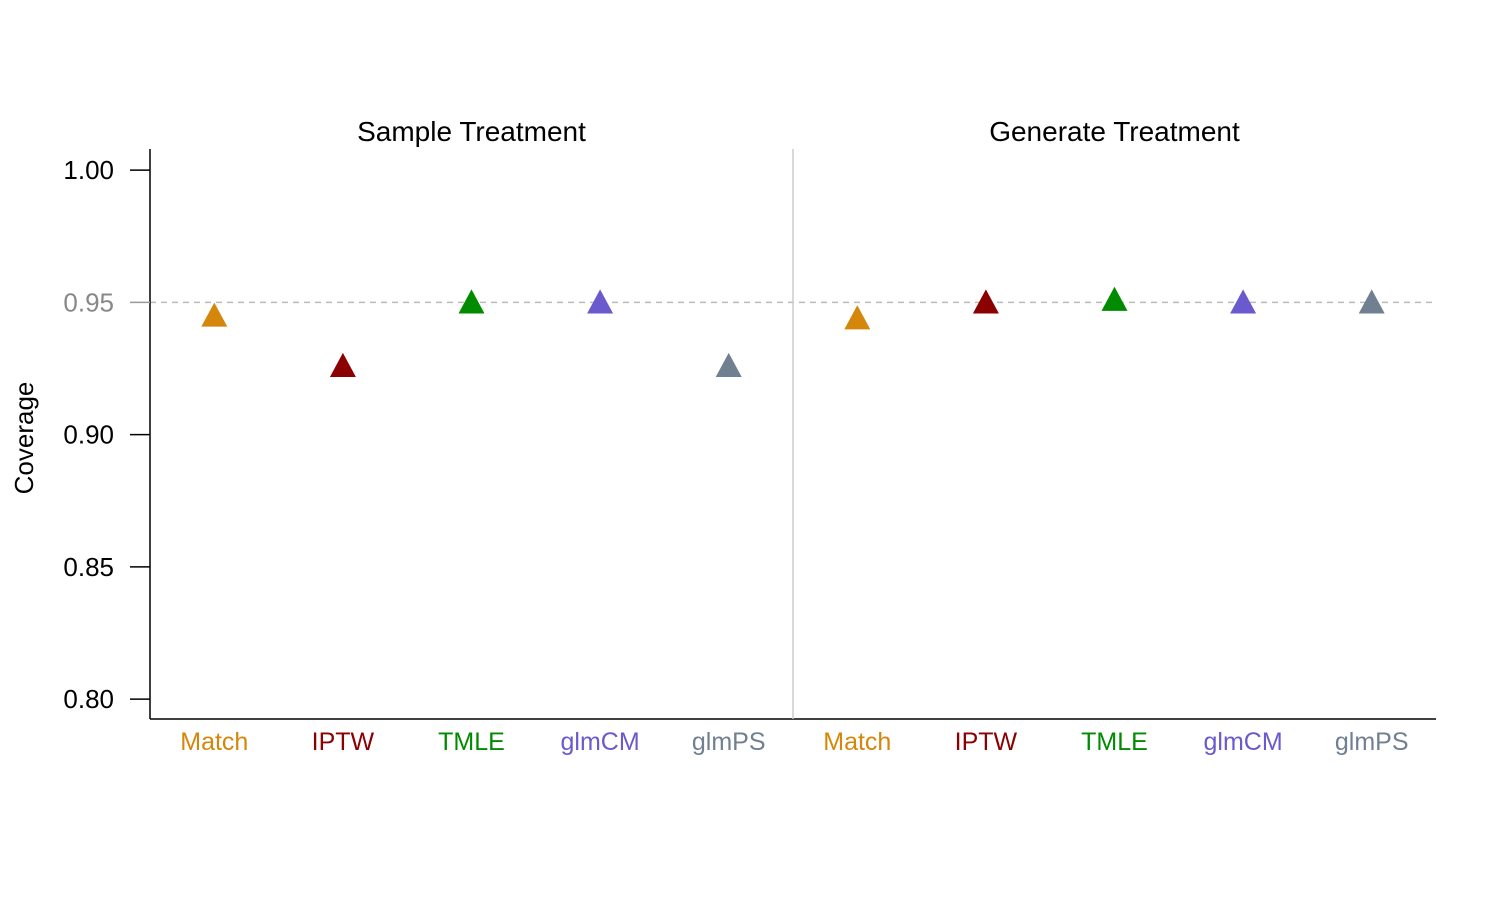 The image size is (1512, 906). Describe the element at coordinates (88, 302) in the screenshot. I see `y-tick-label: 0.95` at that location.